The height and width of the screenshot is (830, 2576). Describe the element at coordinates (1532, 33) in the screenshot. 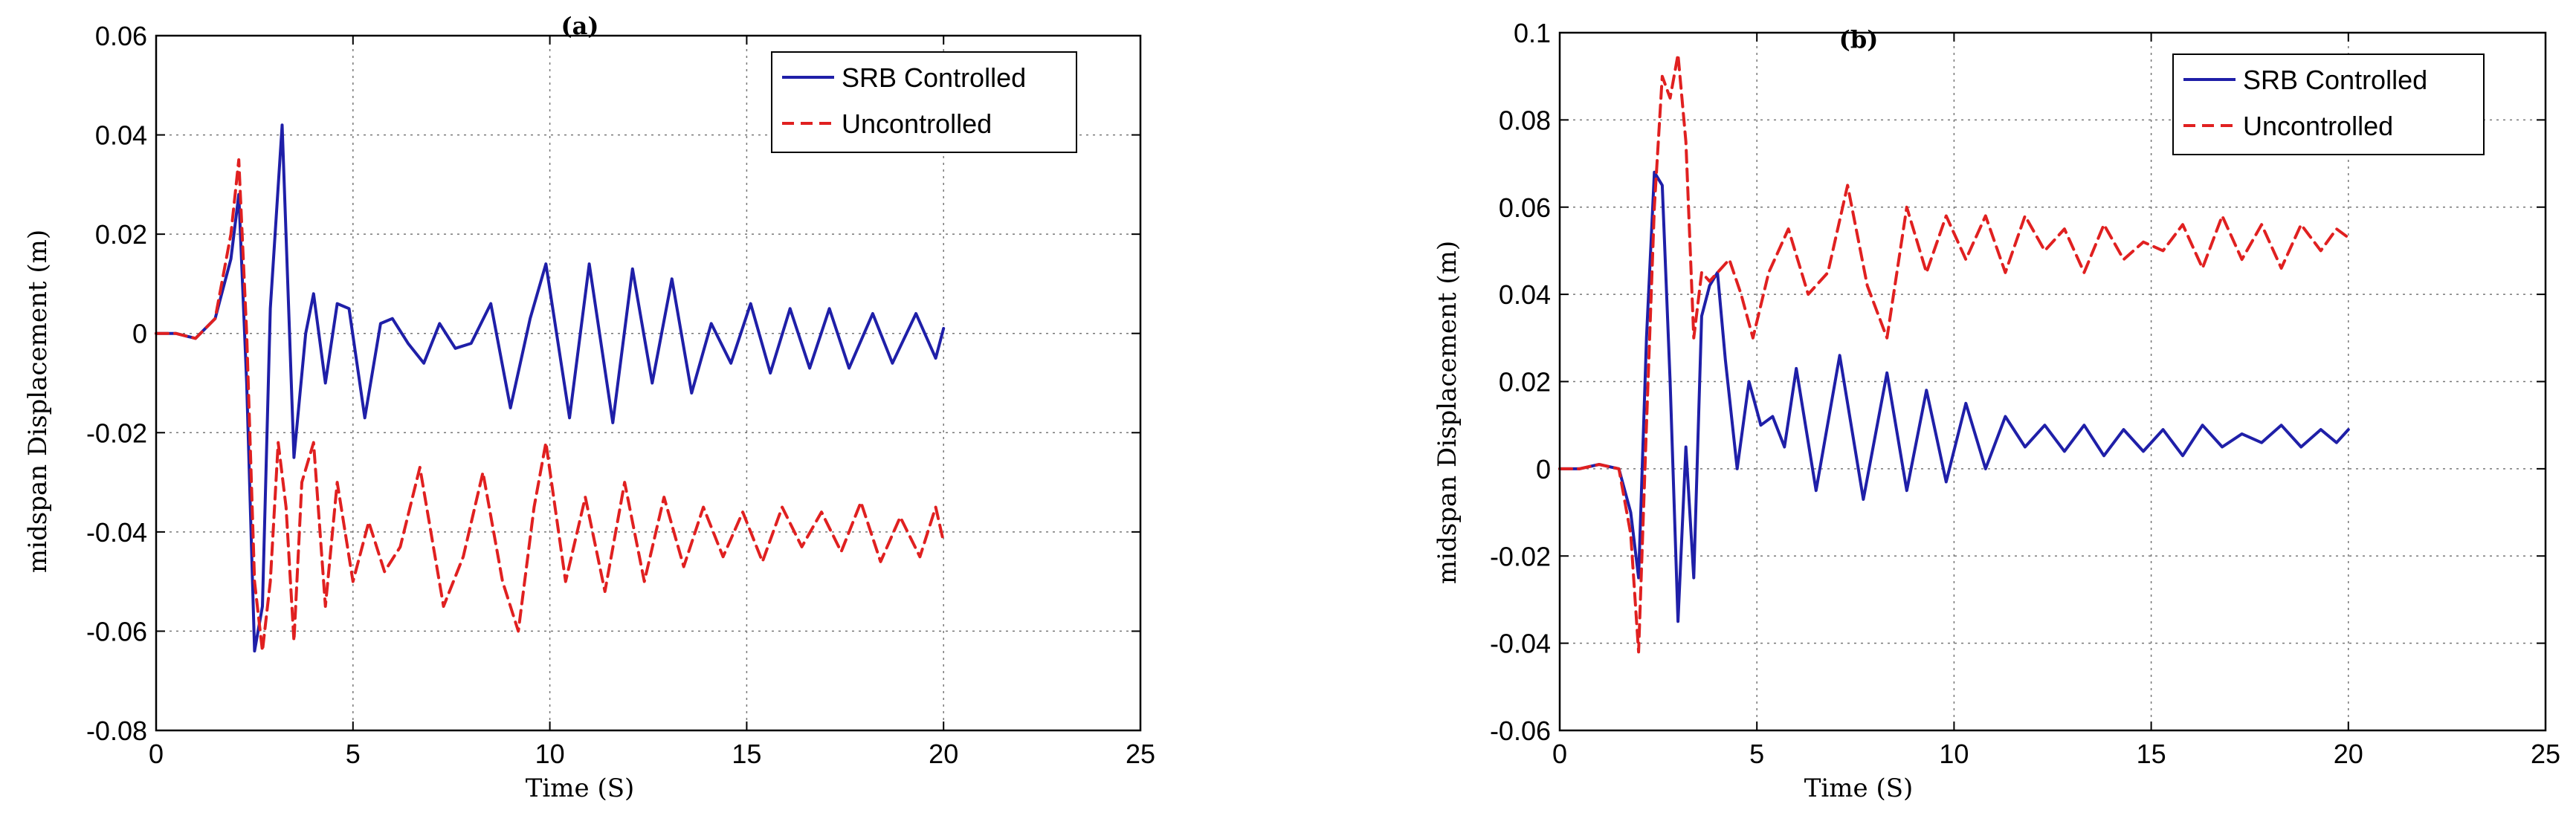

I see `y-tick-label: 0.1` at that location.